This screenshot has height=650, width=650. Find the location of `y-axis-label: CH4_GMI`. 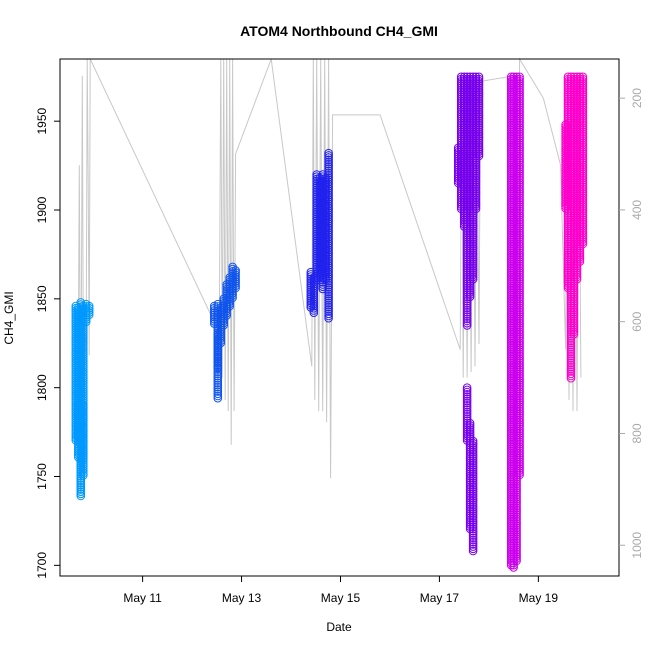

y-axis-label: CH4_GMI is located at coordinates (9, 317).